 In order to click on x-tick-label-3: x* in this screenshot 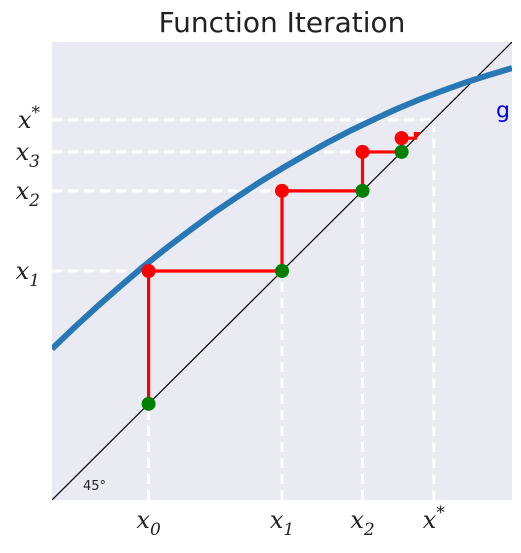, I will do `click(434, 518)`.